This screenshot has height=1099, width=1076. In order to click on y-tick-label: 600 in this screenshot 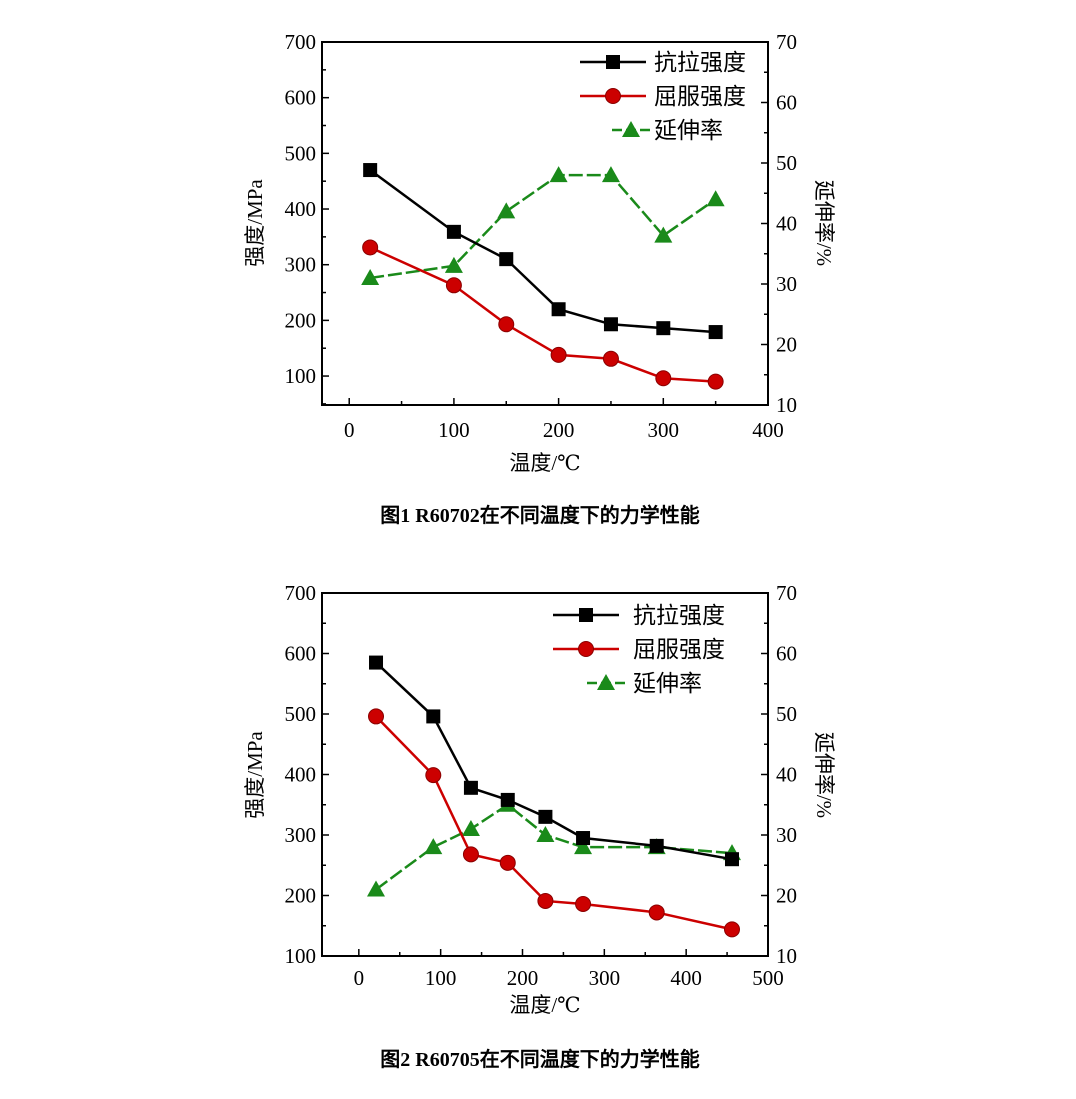, I will do `click(301, 98)`.